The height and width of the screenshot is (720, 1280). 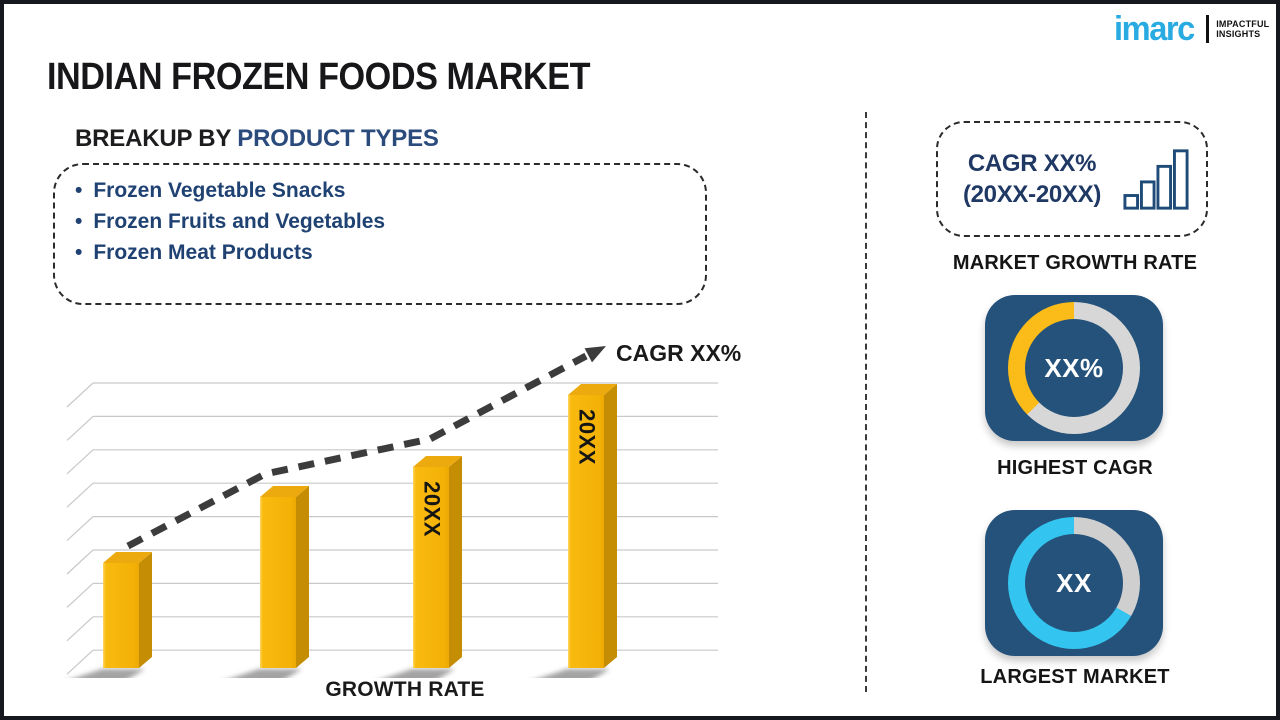 I want to click on largest-market-tile: XX, so click(x=1074, y=583).